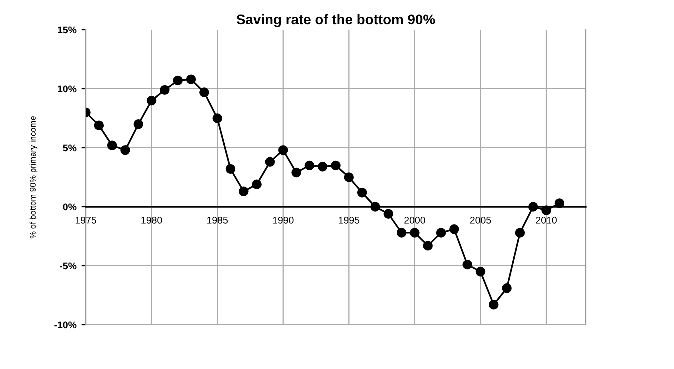 The width and height of the screenshot is (674, 369). I want to click on y-tick-label: -5%, so click(68, 266).